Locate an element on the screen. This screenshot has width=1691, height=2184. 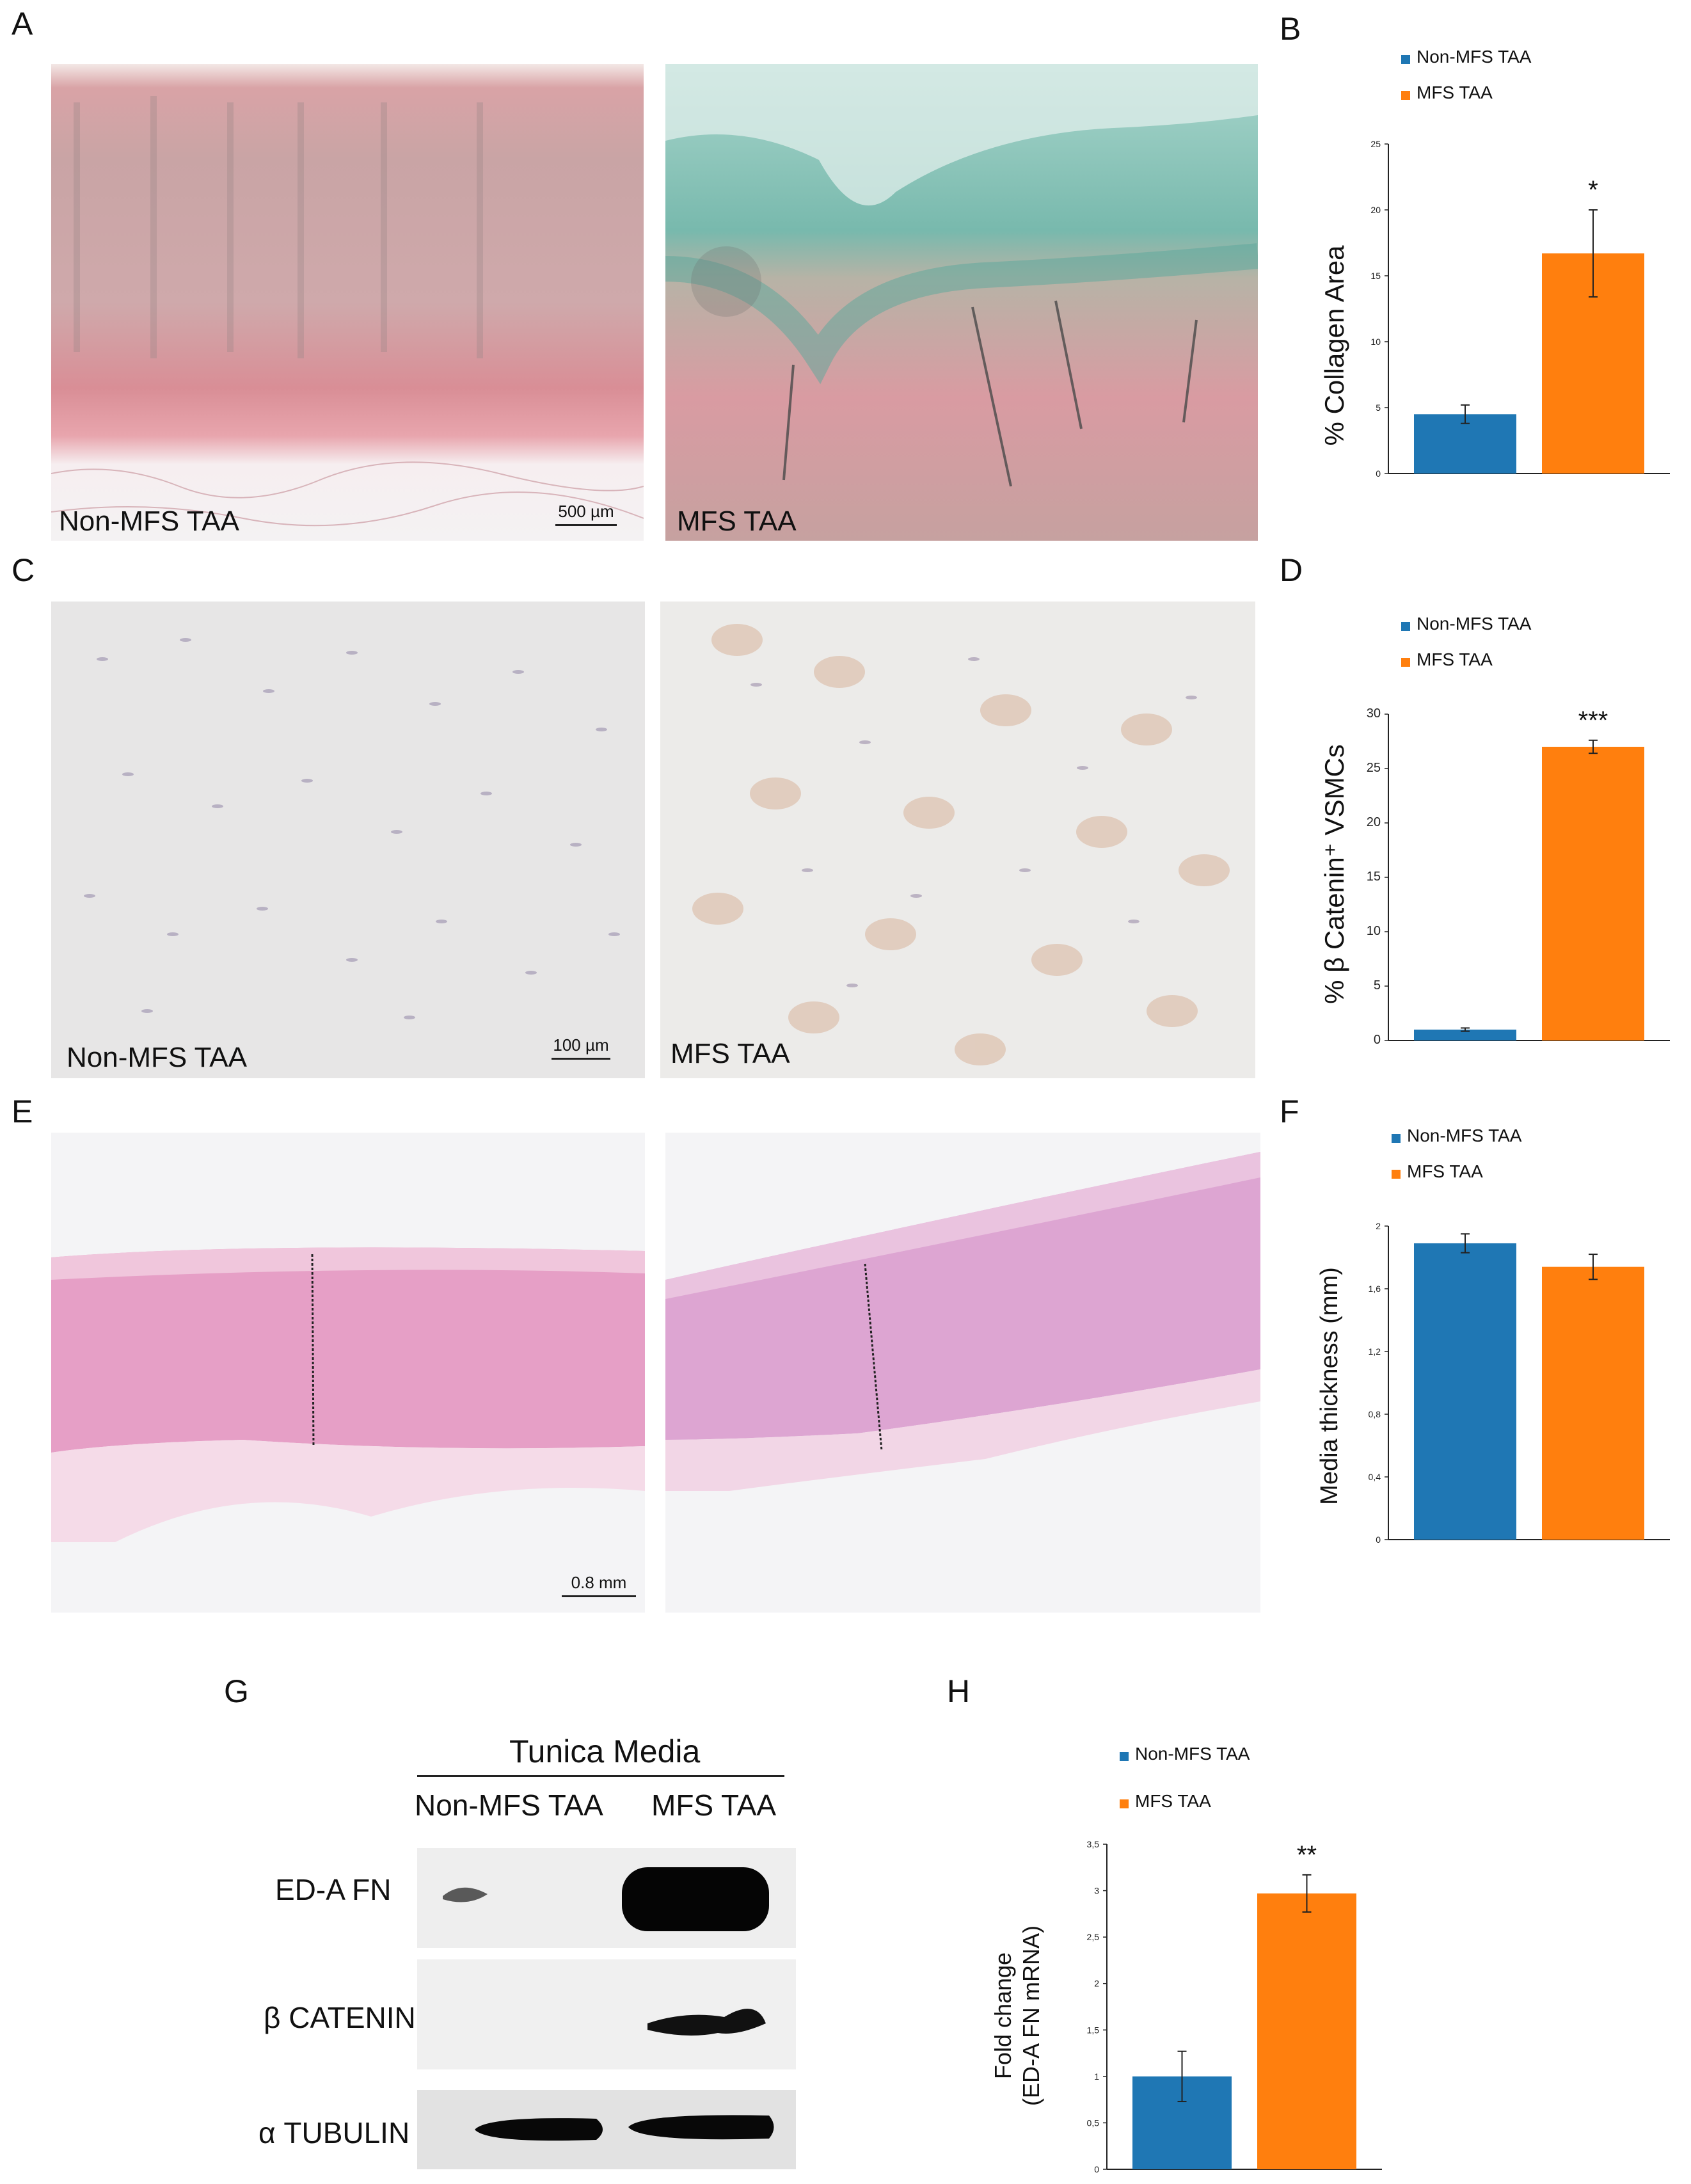
scale-bar-a-label: 500 µm is located at coordinates (586, 511).